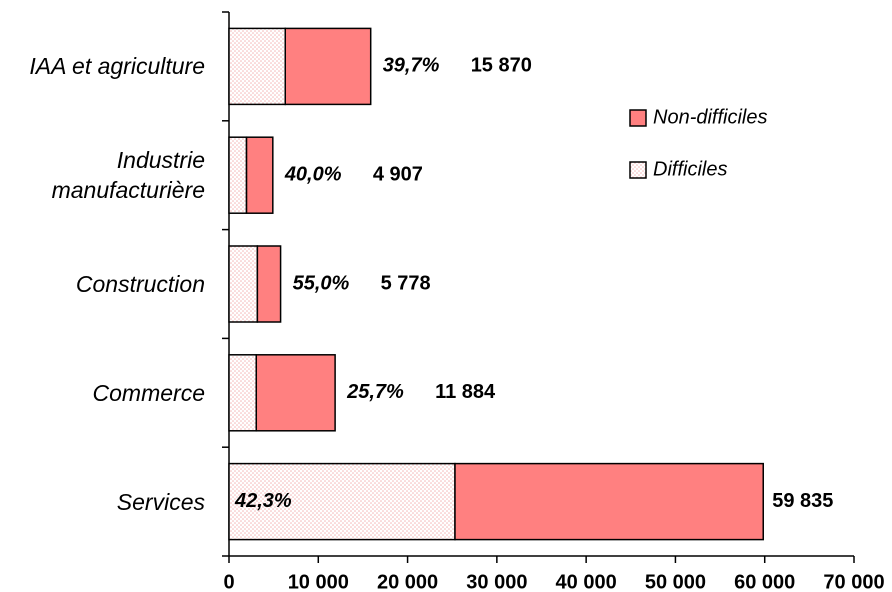 The height and width of the screenshot is (592, 892). I want to click on category-label: Industrie manufacturière, so click(128, 175).